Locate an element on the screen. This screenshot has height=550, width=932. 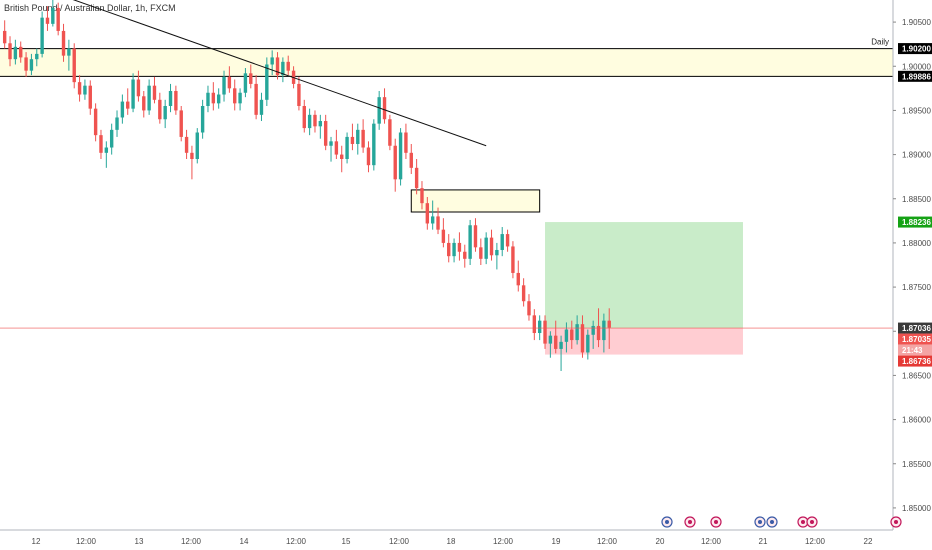
time-tick-label: 14 is located at coordinates (244, 541).